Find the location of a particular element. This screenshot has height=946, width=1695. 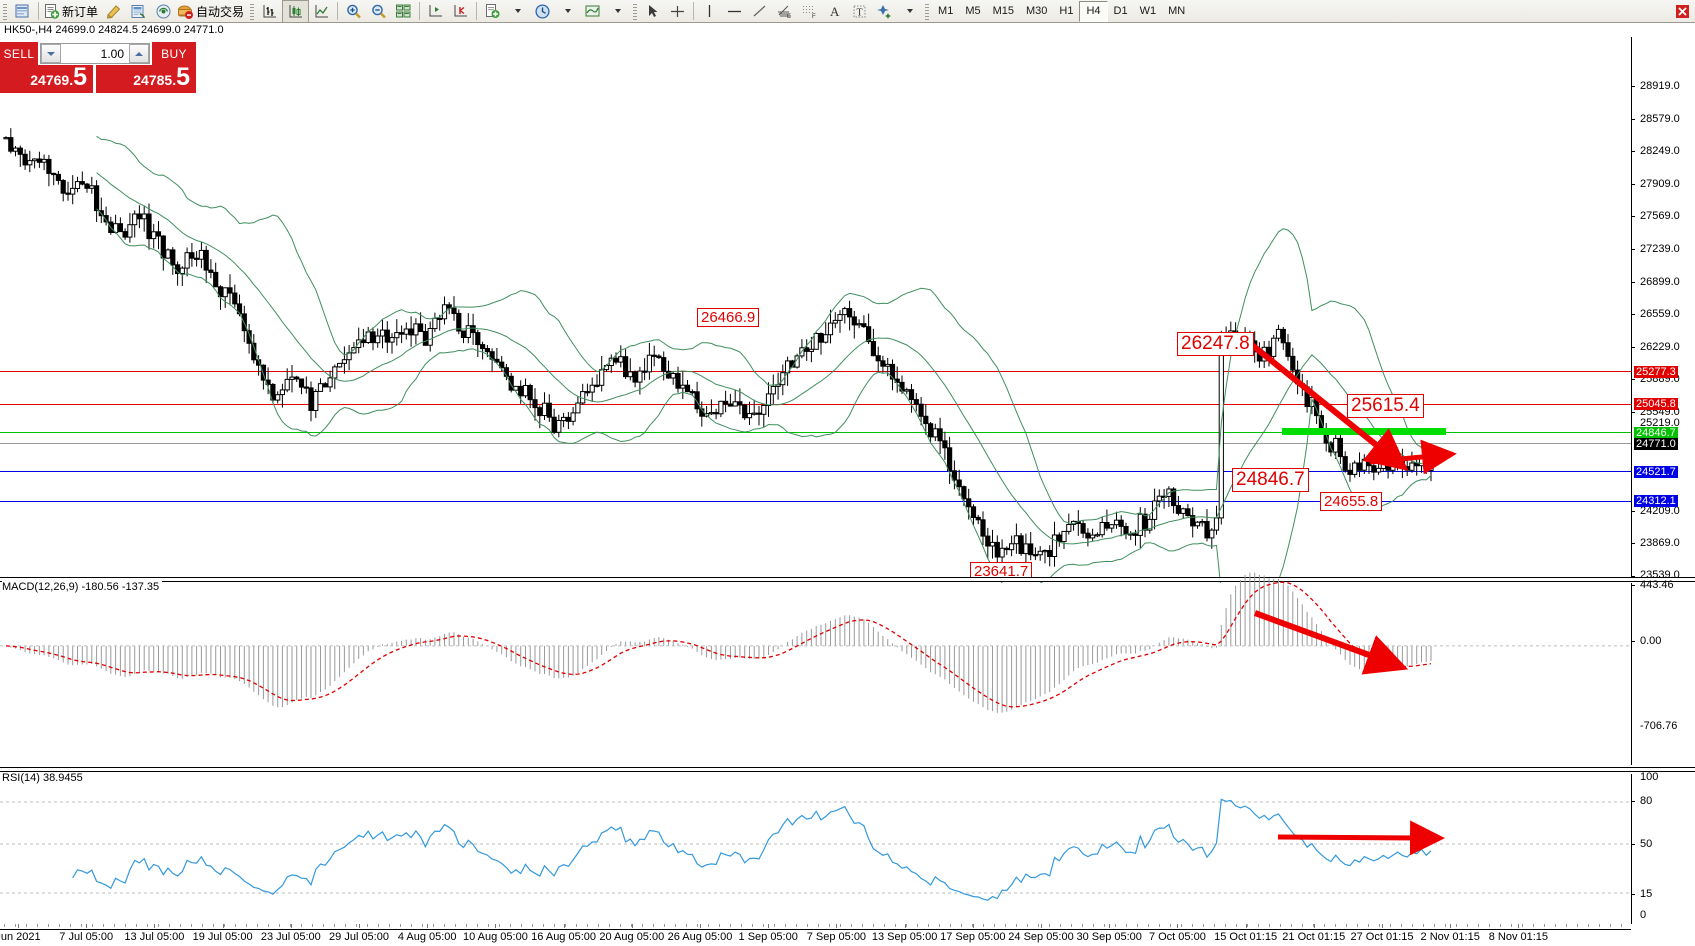

trendline-icon is located at coordinates (759, 11).